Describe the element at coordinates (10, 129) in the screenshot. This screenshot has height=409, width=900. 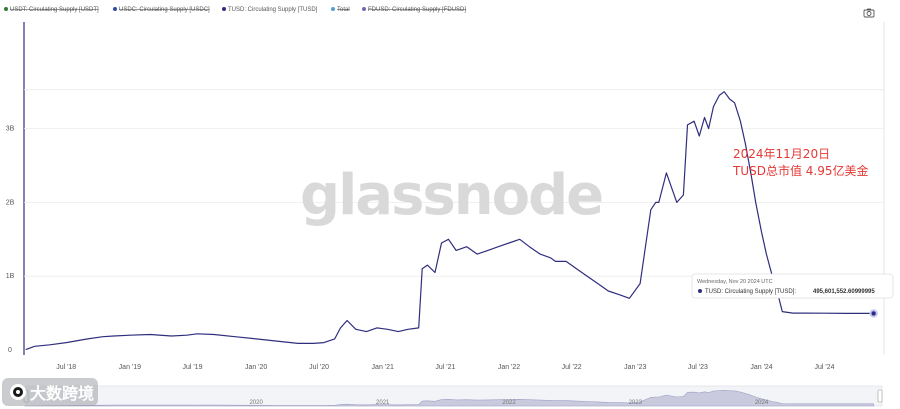
I see `y-tick-label: 3B` at that location.